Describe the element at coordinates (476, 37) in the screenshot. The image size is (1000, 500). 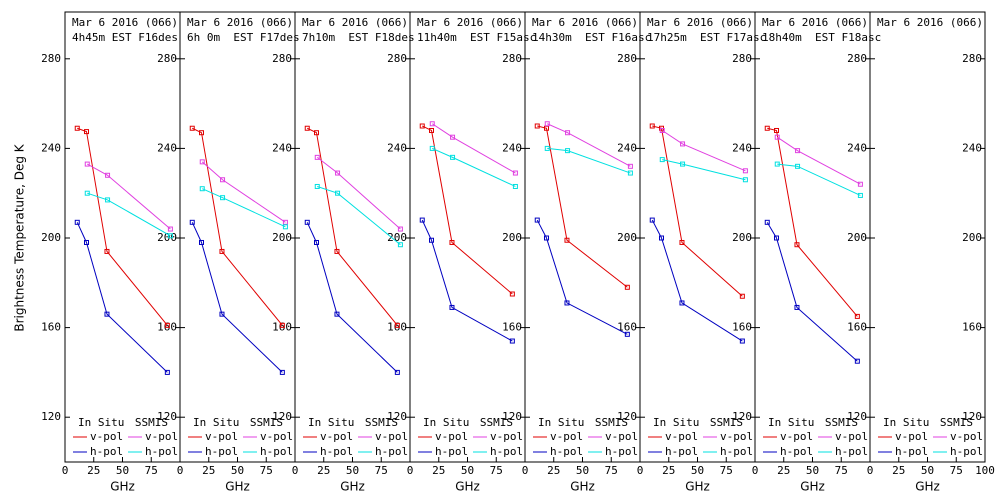
I see `panel-subtitle: 11h40m EST F15asc` at that location.